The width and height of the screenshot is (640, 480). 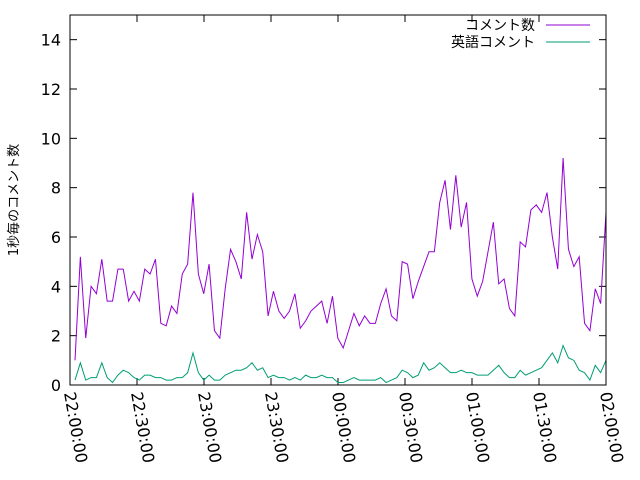 What do you see at coordinates (56, 385) in the screenshot?
I see `y-tick-label: 0` at bounding box center [56, 385].